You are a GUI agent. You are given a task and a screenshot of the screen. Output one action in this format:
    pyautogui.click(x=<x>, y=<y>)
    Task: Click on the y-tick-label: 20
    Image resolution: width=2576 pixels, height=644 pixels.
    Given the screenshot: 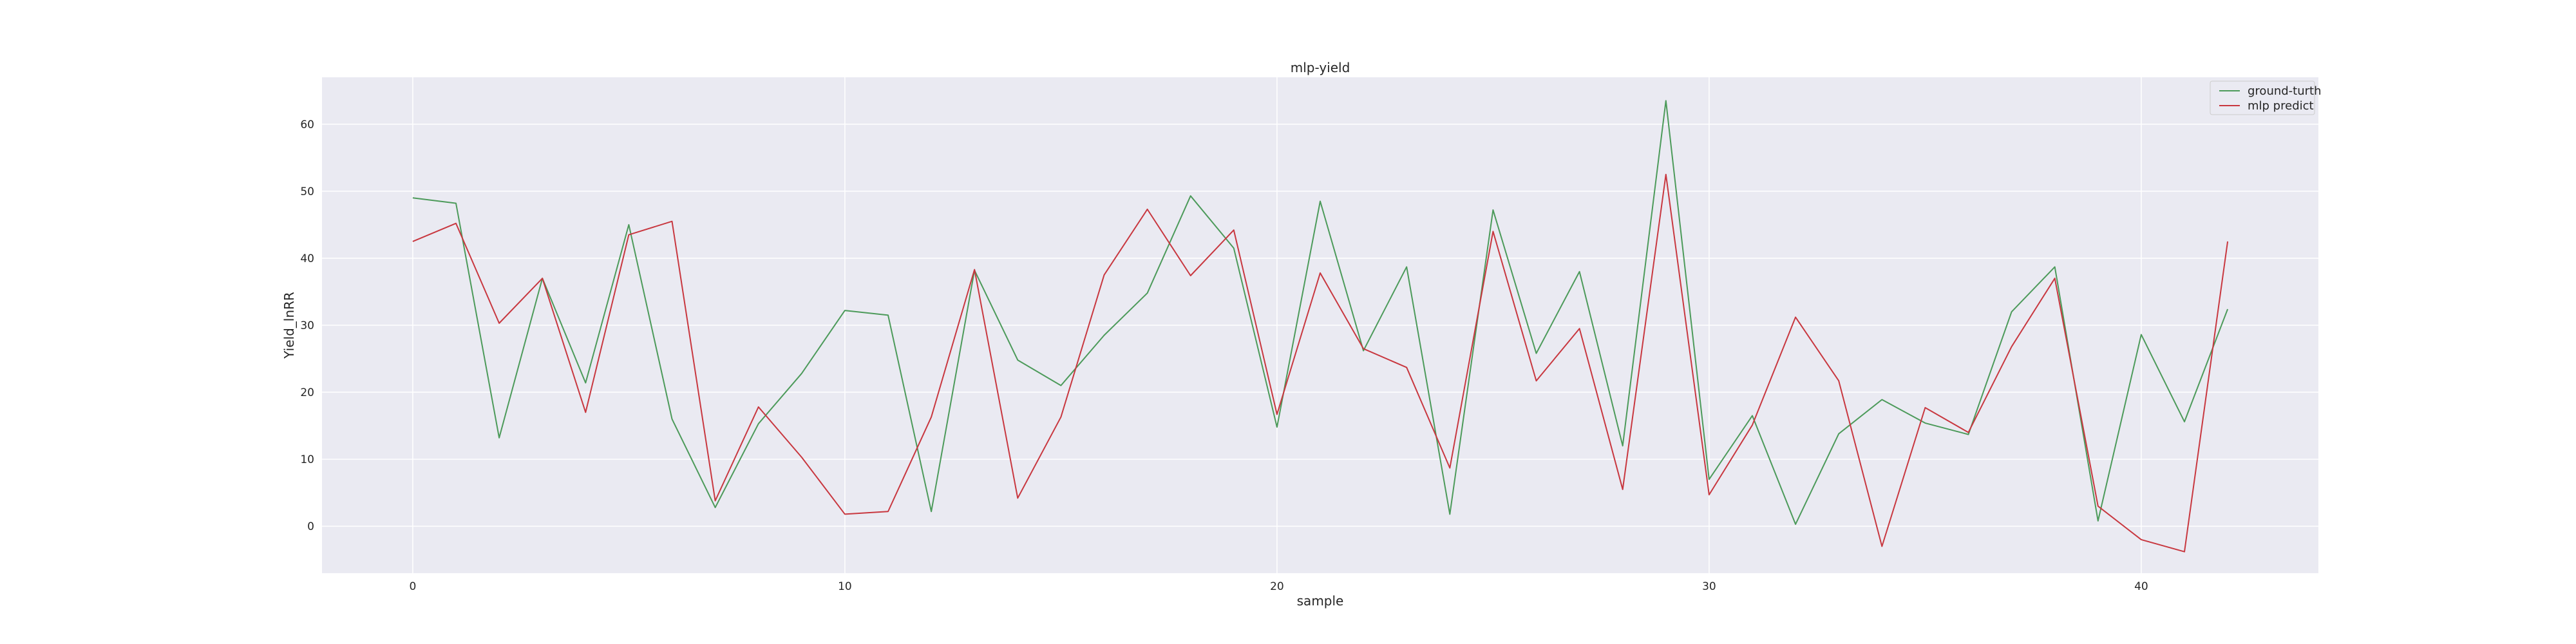 What is the action you would take?
    pyautogui.click(x=307, y=393)
    